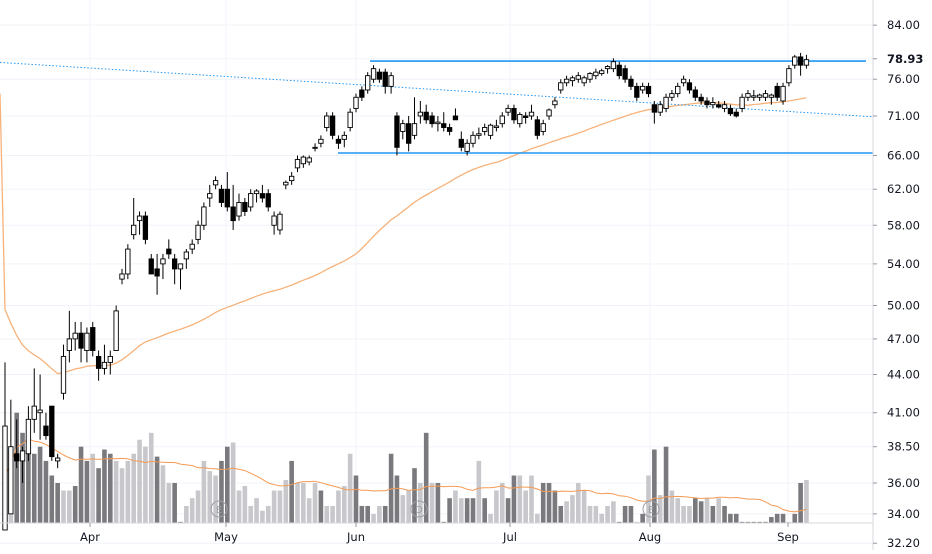  What do you see at coordinates (903, 189) in the screenshot?
I see `price-tick-label: 62.00` at bounding box center [903, 189].